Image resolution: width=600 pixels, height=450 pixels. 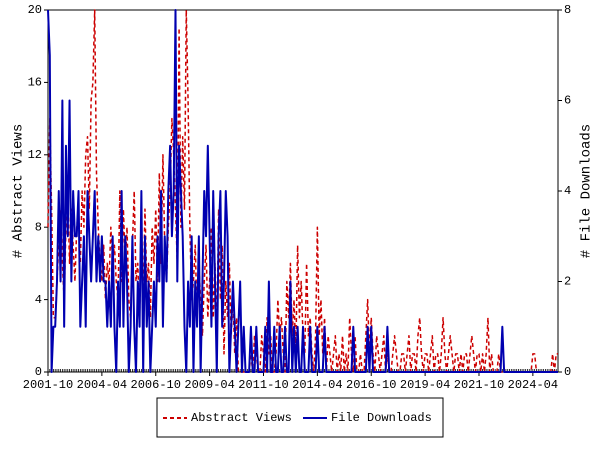 I want to click on y2-tick-label: 6, so click(x=567, y=101).